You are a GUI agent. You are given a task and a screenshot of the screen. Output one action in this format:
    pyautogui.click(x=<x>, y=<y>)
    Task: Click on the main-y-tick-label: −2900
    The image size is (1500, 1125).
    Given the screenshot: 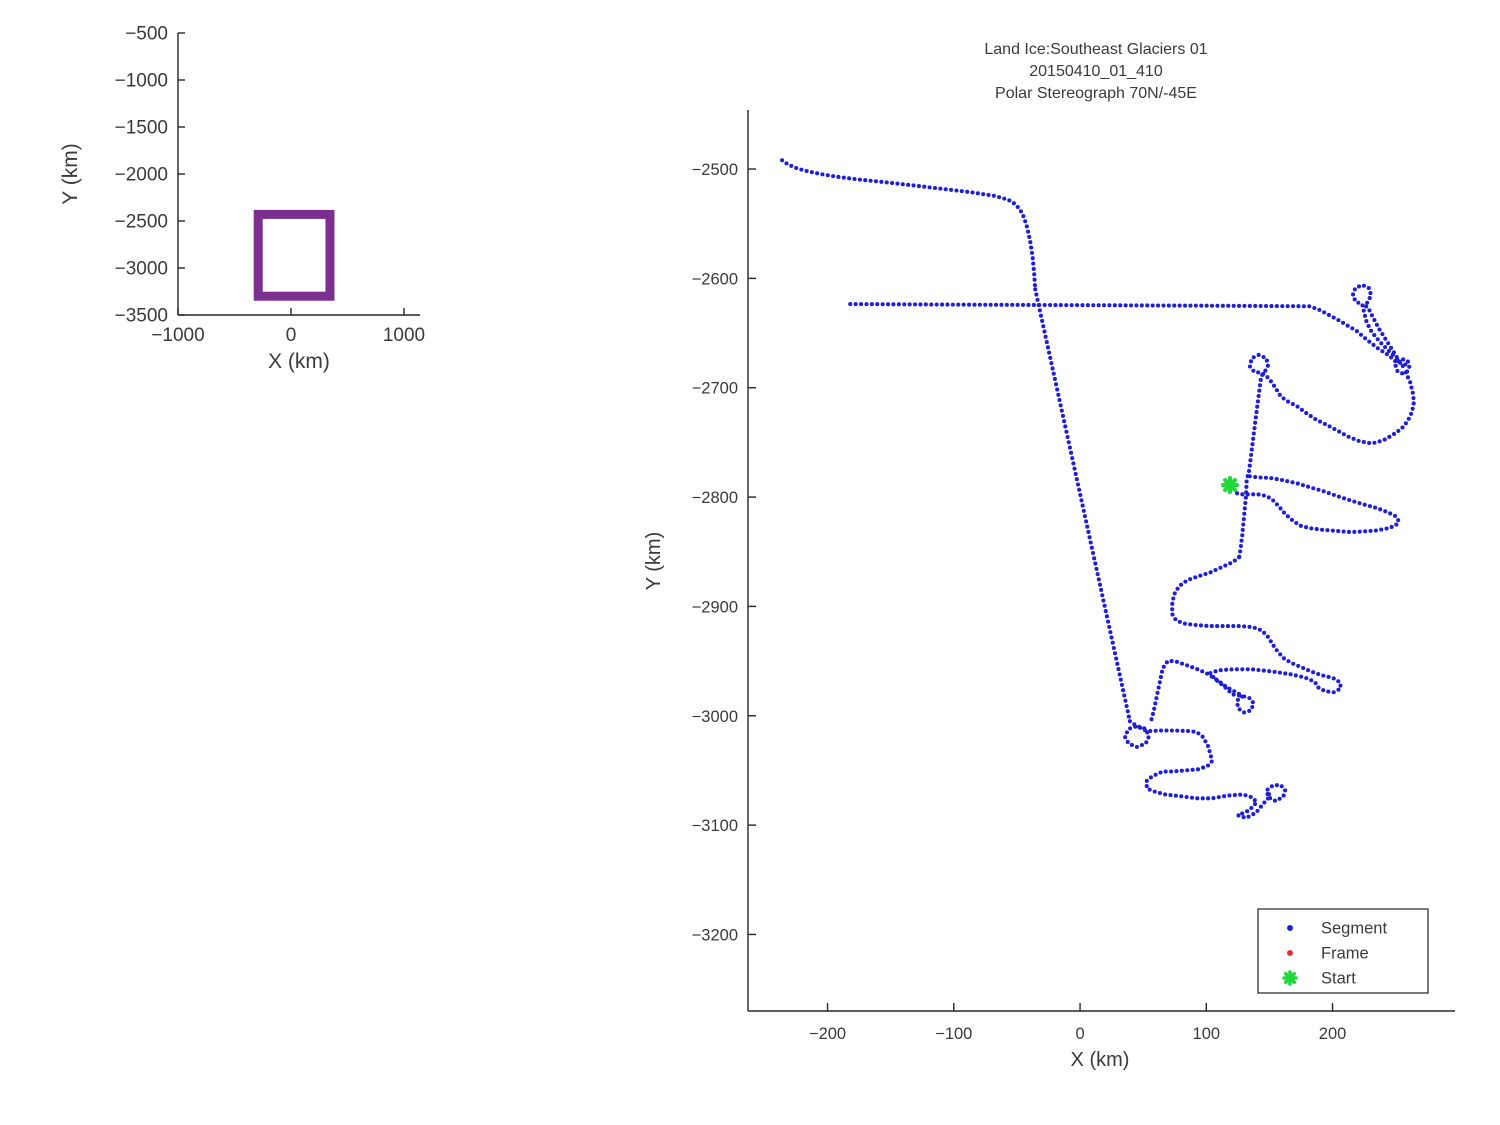 What is the action you would take?
    pyautogui.click(x=715, y=607)
    